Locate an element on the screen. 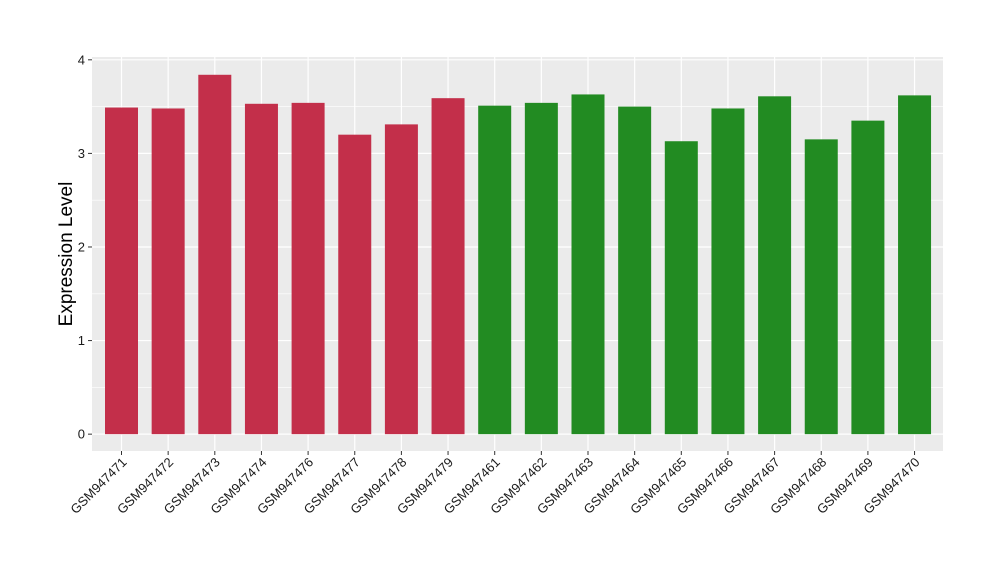 This screenshot has width=1000, height=580. y-tick-label: 2 is located at coordinates (81, 246).